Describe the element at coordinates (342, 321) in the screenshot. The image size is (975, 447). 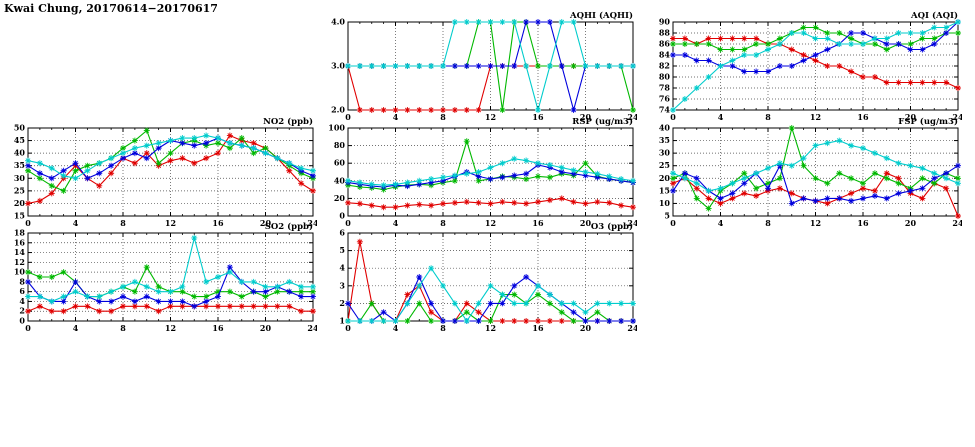
I see `svg-text: 1` at that location.